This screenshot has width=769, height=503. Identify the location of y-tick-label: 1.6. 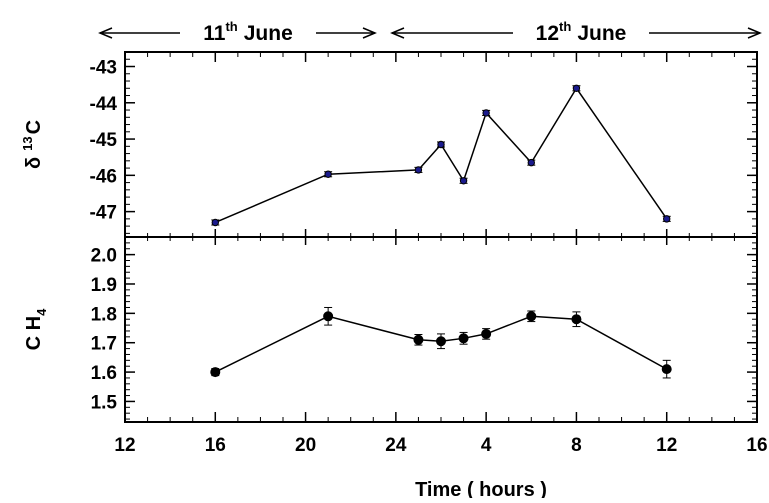
(104, 373).